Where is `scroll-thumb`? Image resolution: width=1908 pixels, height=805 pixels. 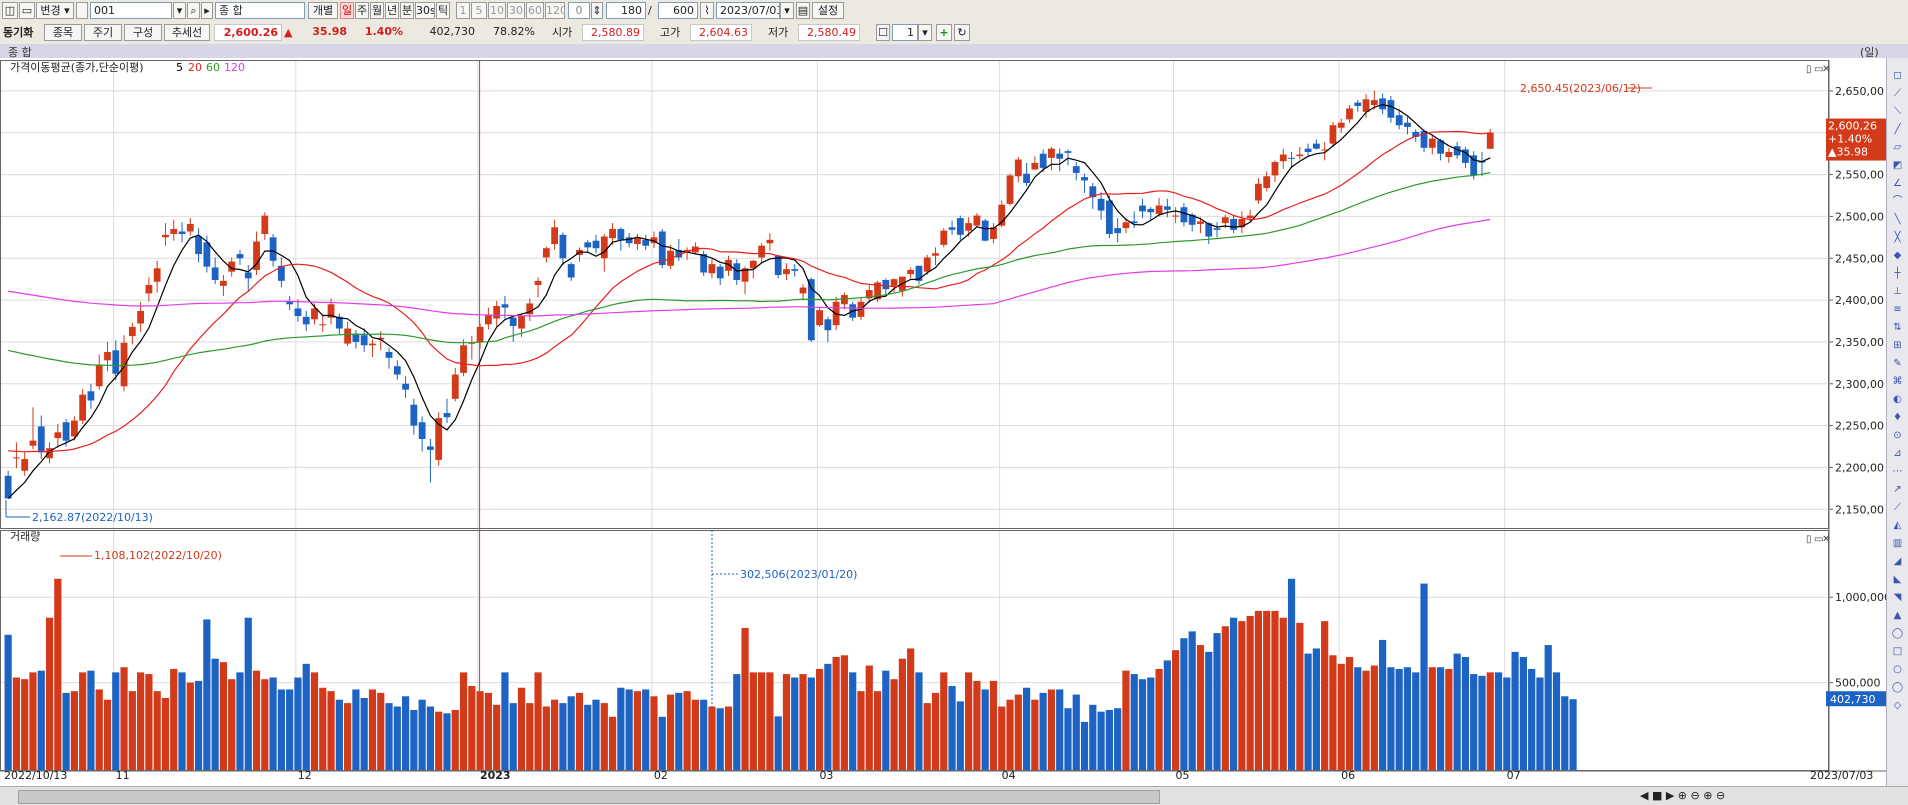
scroll-thumb is located at coordinates (589, 797).